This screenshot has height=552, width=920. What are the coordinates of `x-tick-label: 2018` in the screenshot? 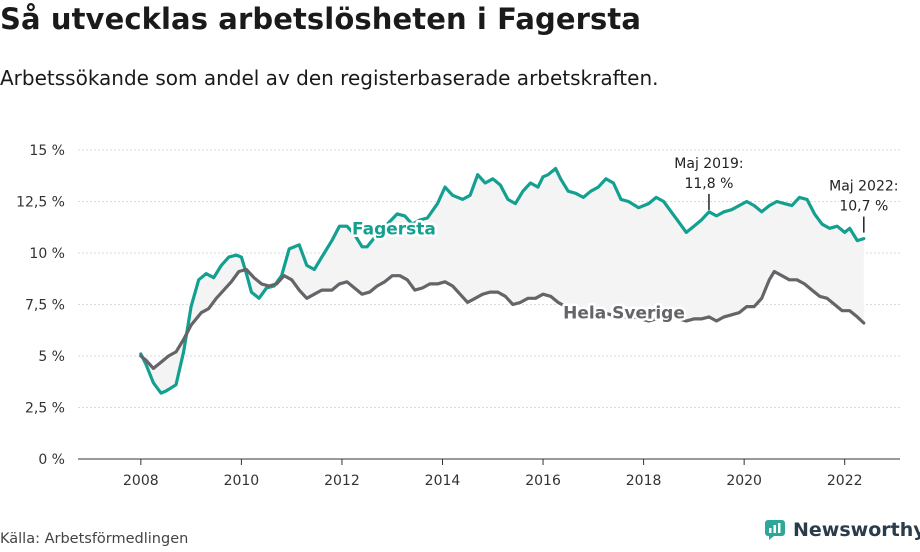 It's located at (644, 481).